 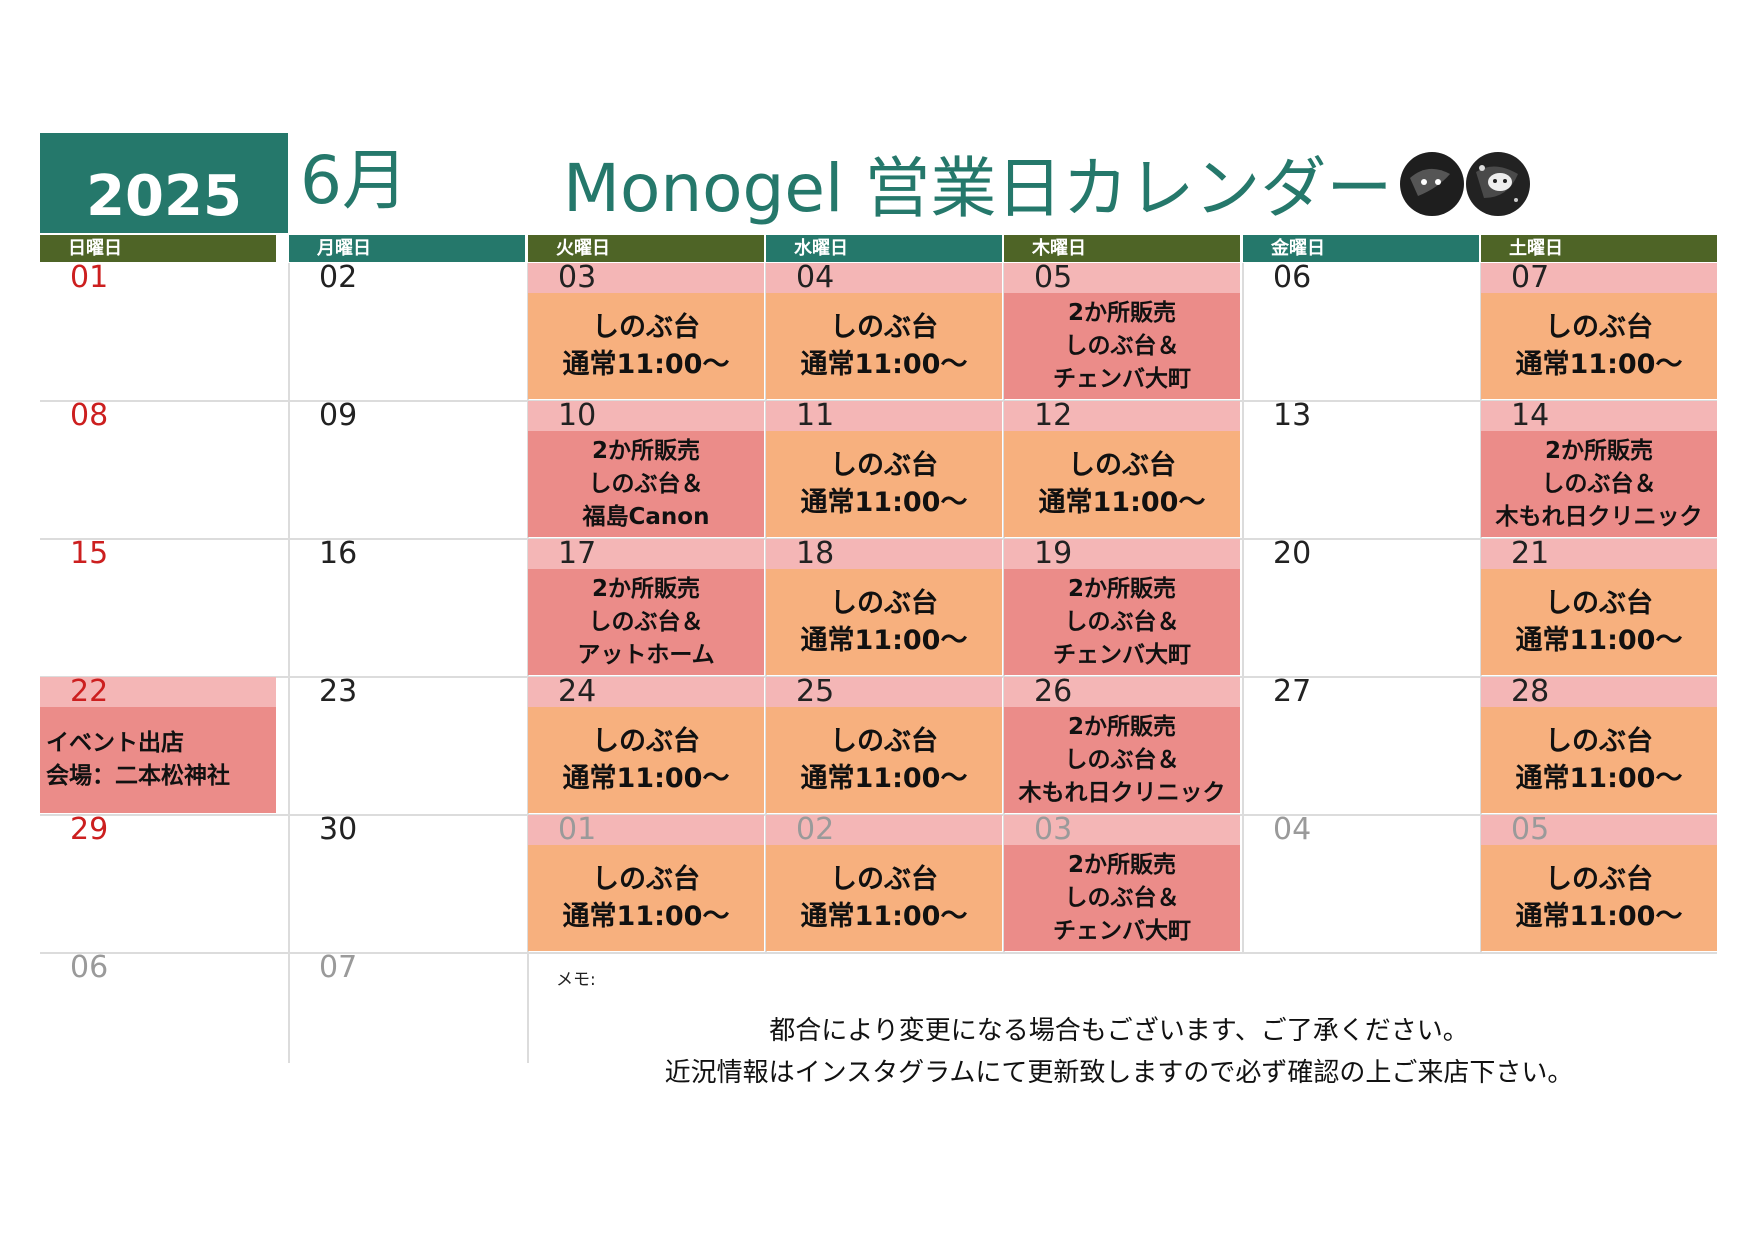 I want to click on day-number: 19, so click(x=1122, y=554).